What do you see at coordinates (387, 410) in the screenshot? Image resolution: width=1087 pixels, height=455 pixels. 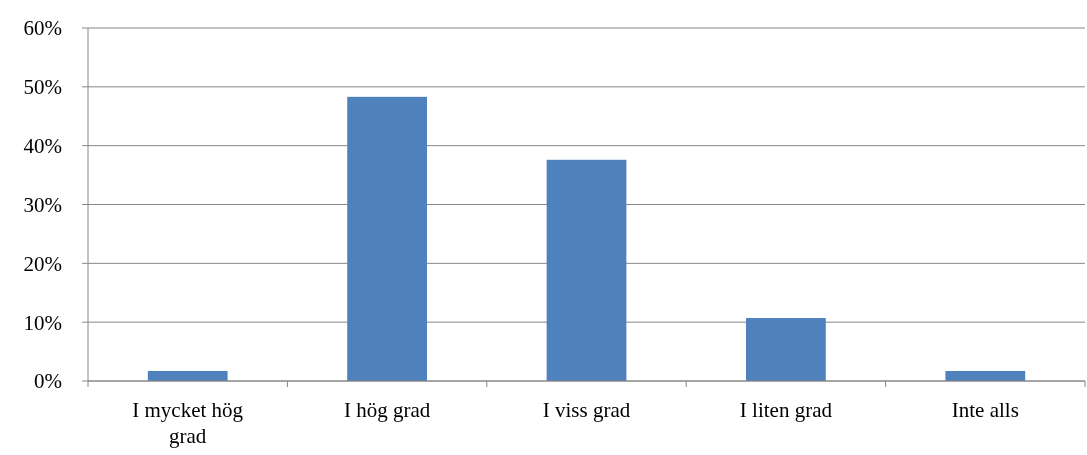 I see `x-tick-label: I hög grad` at bounding box center [387, 410].